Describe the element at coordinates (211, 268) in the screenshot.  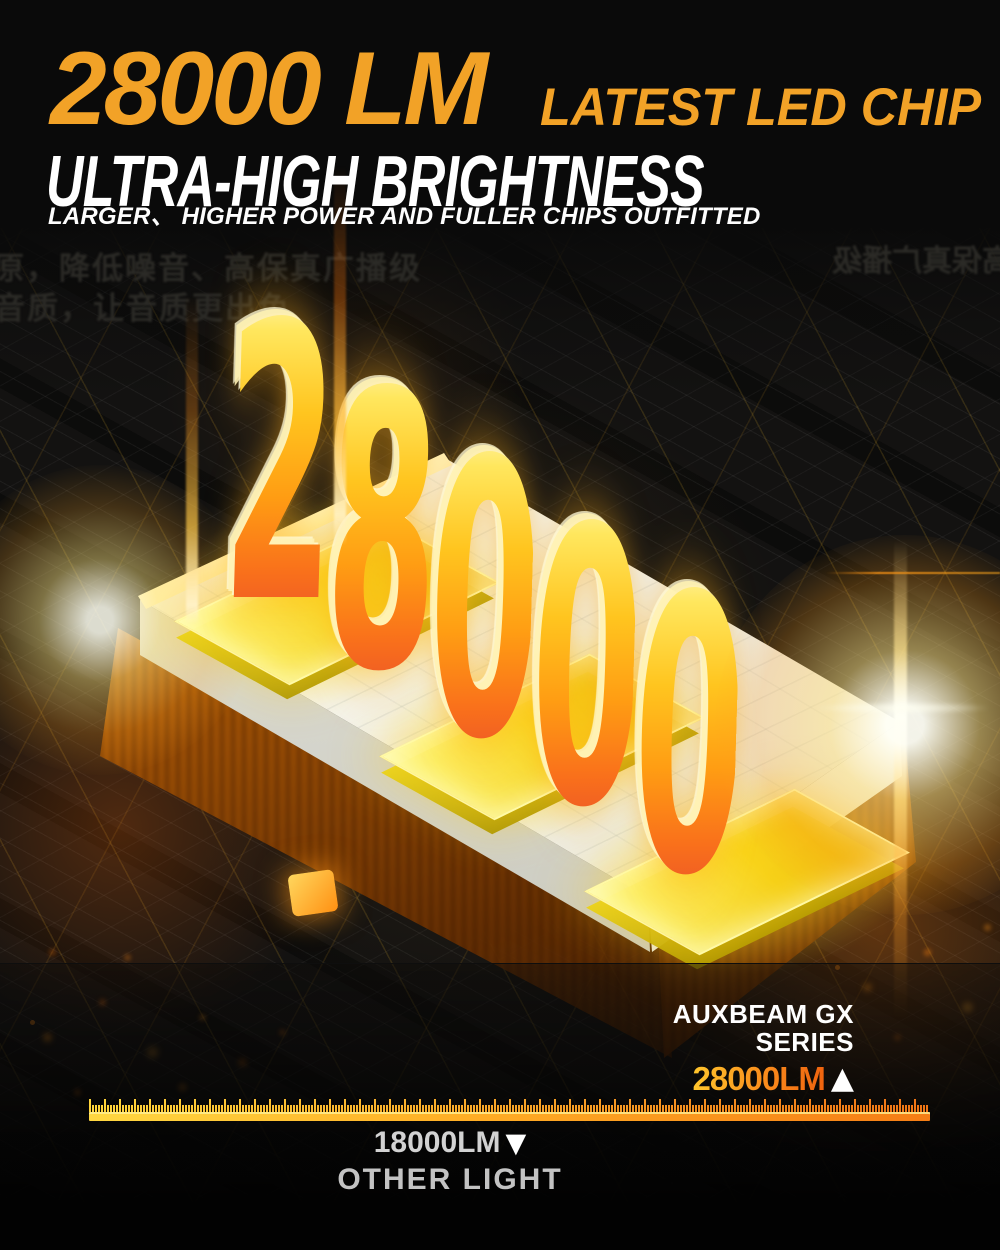
I see `watermark-left-line1: 还原，降低噪音、高保真广播级` at that location.